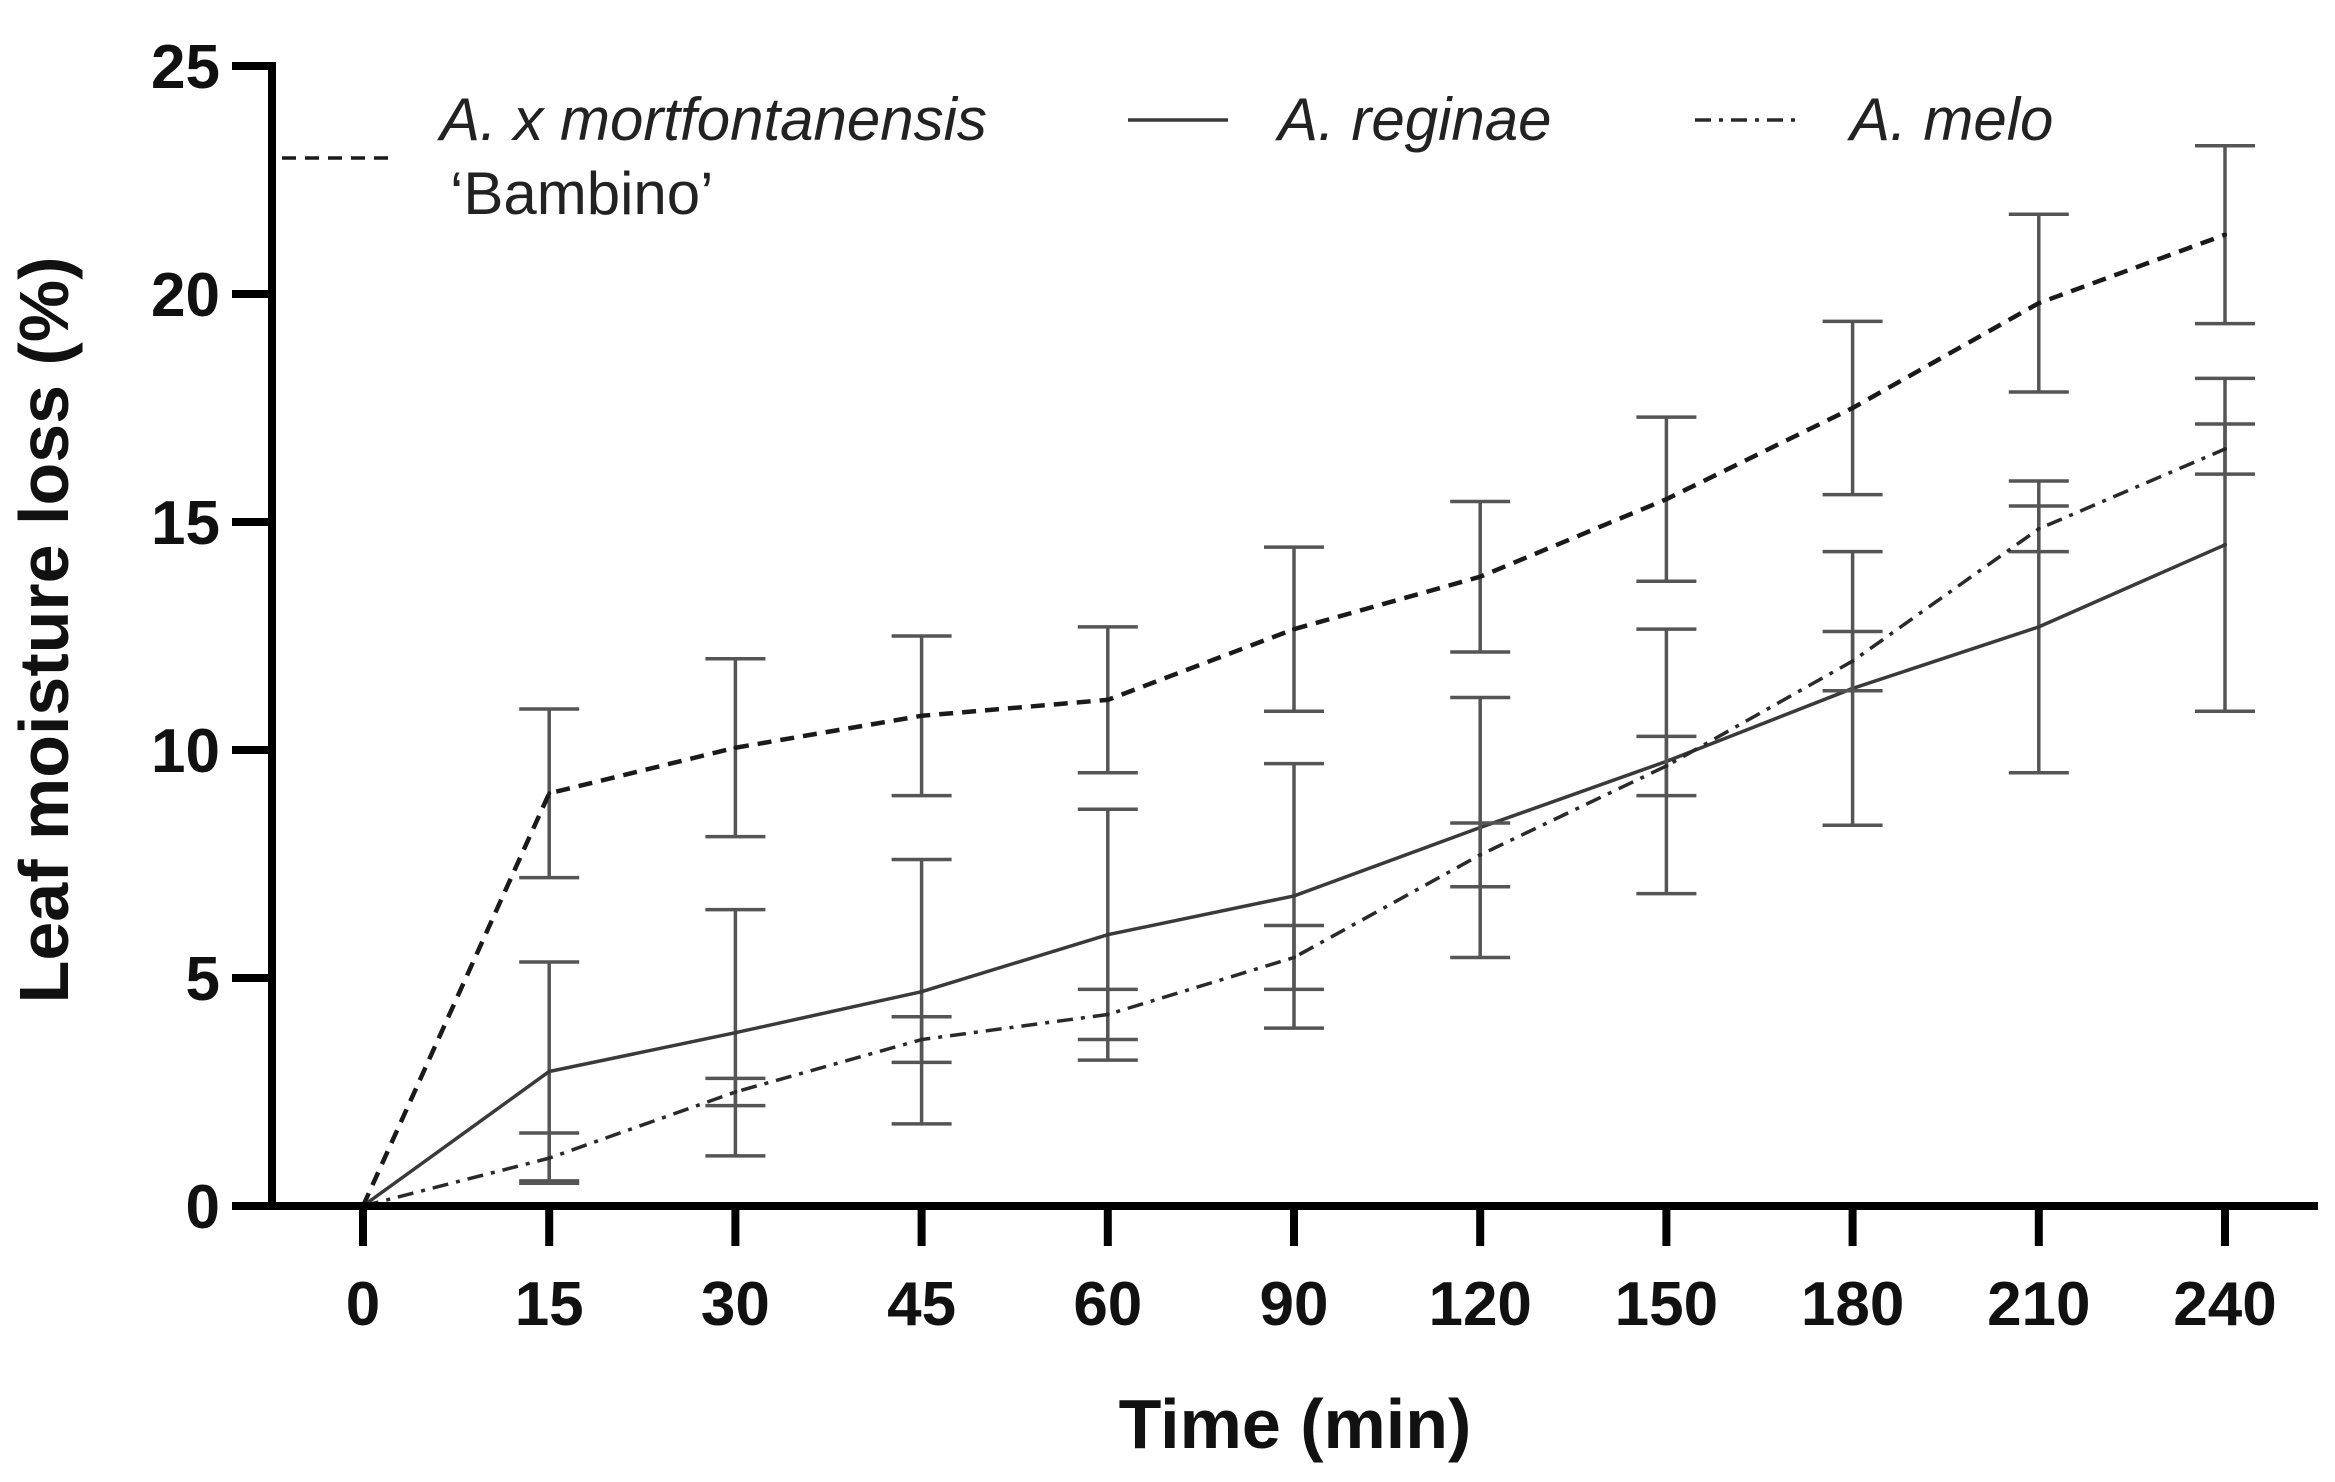 The height and width of the screenshot is (1482, 2335). Describe the element at coordinates (1295, 1424) in the screenshot. I see `x-axis-title: Time (min)` at that location.